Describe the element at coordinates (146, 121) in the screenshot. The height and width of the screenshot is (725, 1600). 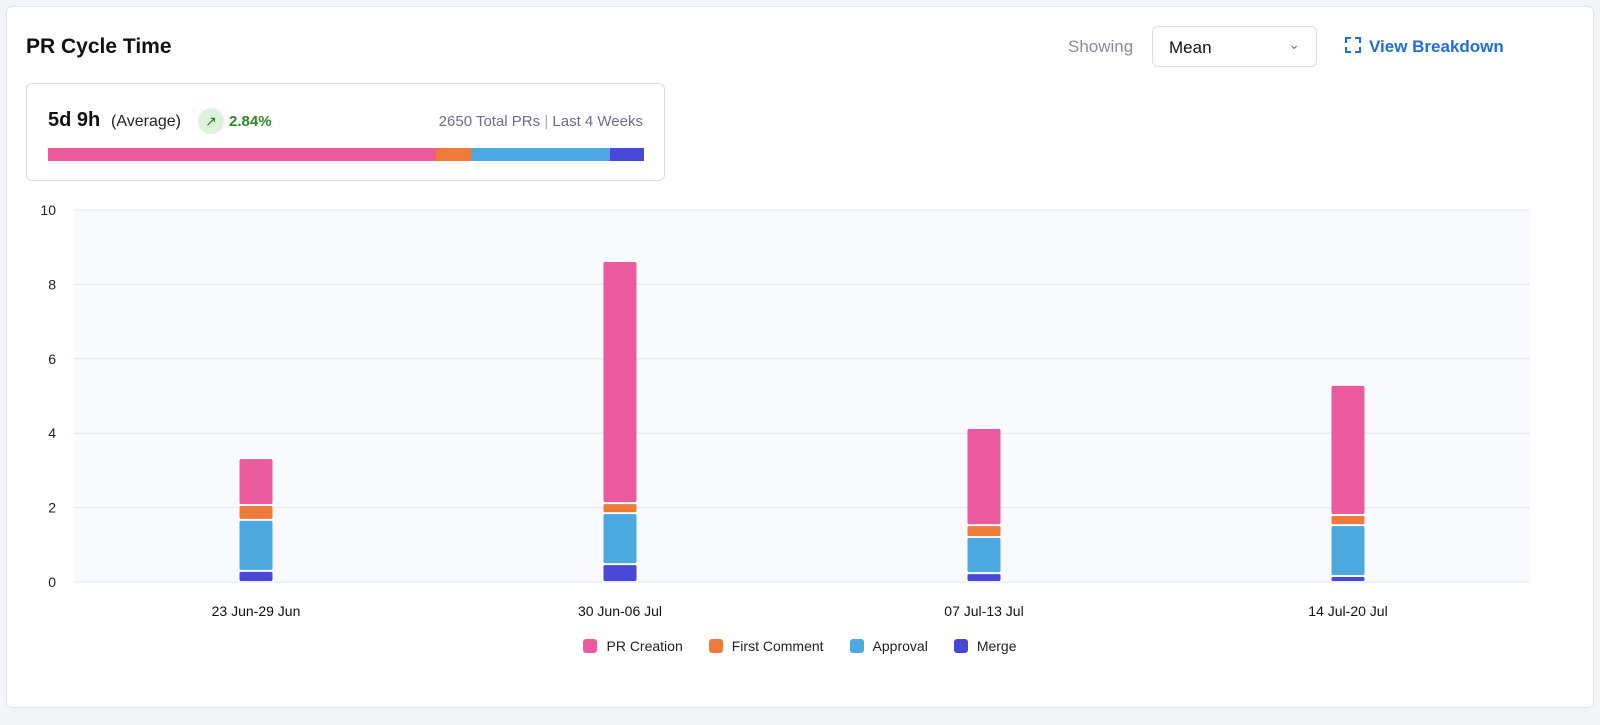
I see `average-label: (Average)` at that location.